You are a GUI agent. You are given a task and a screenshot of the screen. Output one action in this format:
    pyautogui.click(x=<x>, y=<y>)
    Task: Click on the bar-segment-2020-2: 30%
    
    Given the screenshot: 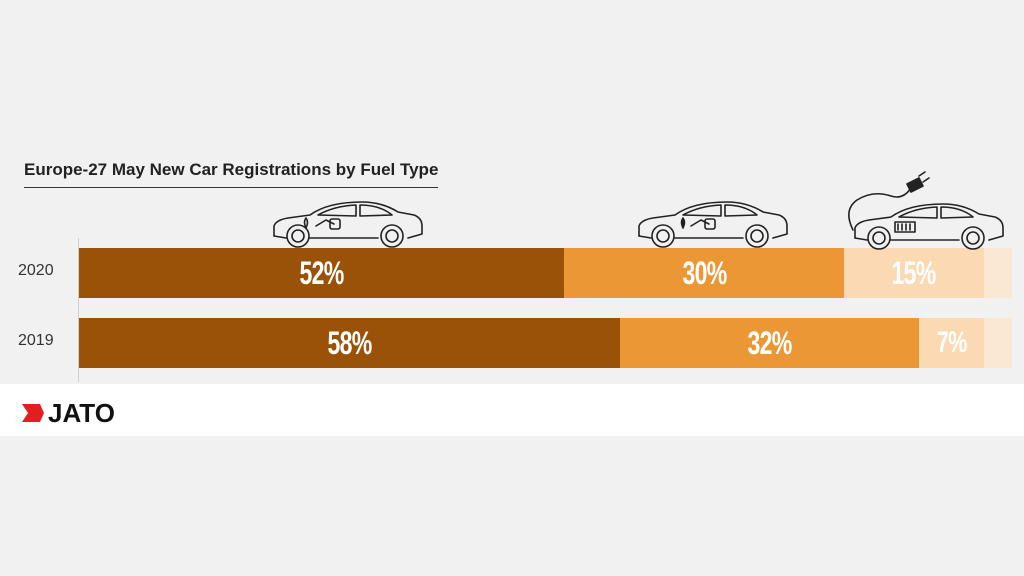 What is the action you would take?
    pyautogui.click(x=704, y=273)
    